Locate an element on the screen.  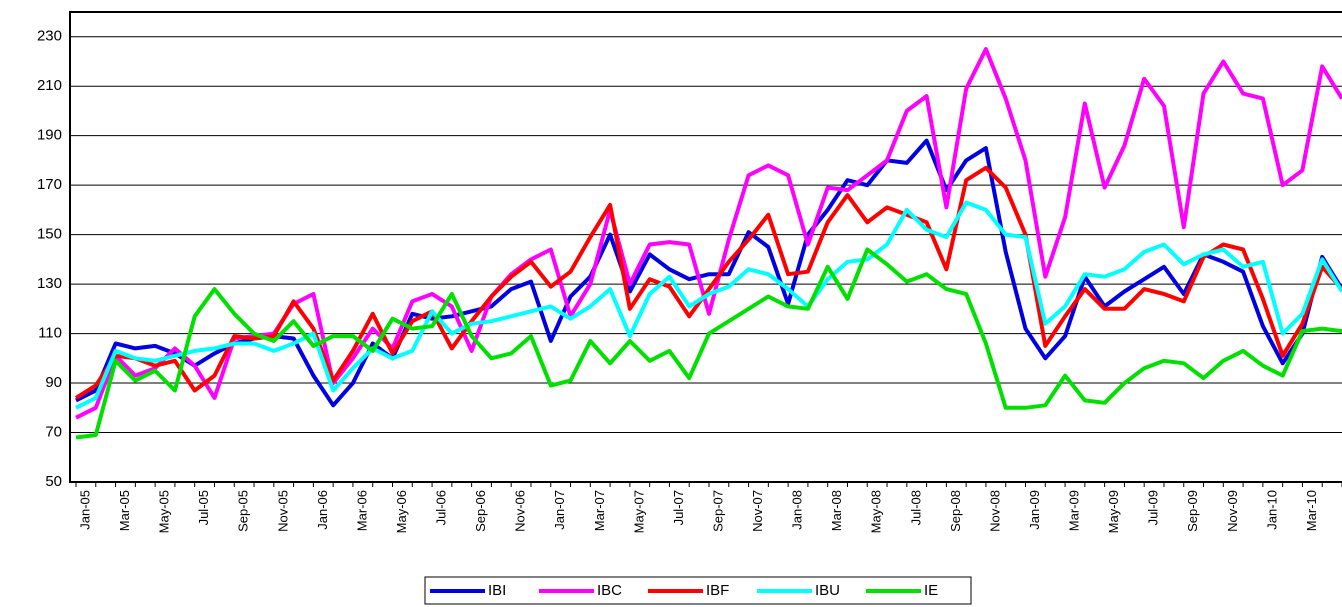
y-tick-label: 150 is located at coordinates (49, 234).